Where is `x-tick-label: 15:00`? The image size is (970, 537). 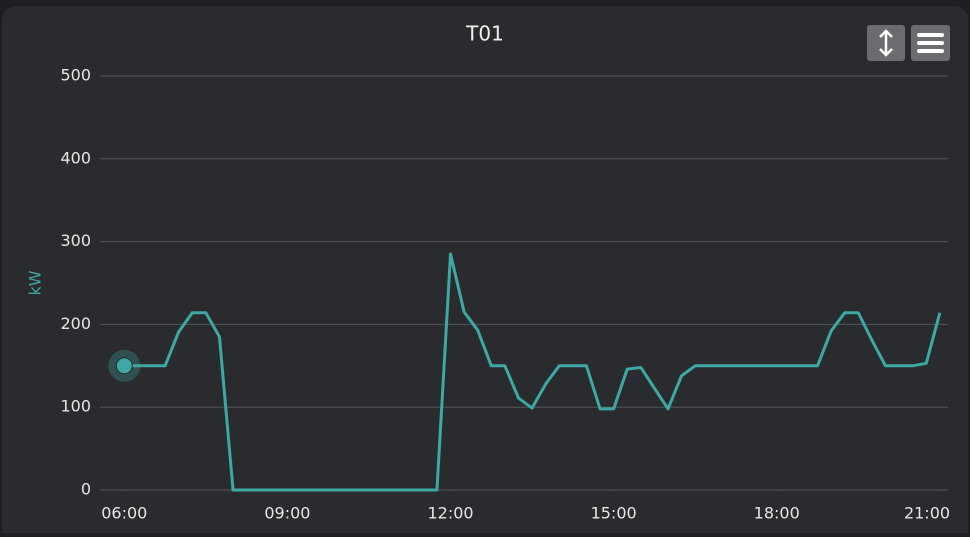 x-tick-label: 15:00 is located at coordinates (614, 513).